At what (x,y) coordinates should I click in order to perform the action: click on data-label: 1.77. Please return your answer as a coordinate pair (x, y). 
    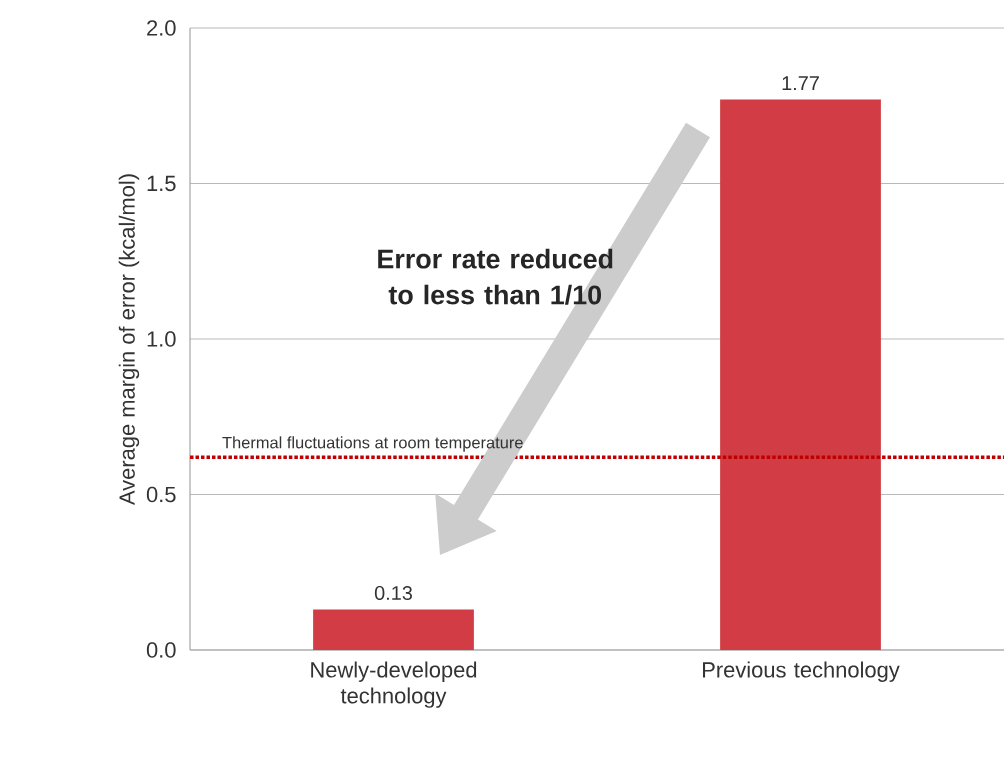
    Looking at the image, I should click on (800, 83).